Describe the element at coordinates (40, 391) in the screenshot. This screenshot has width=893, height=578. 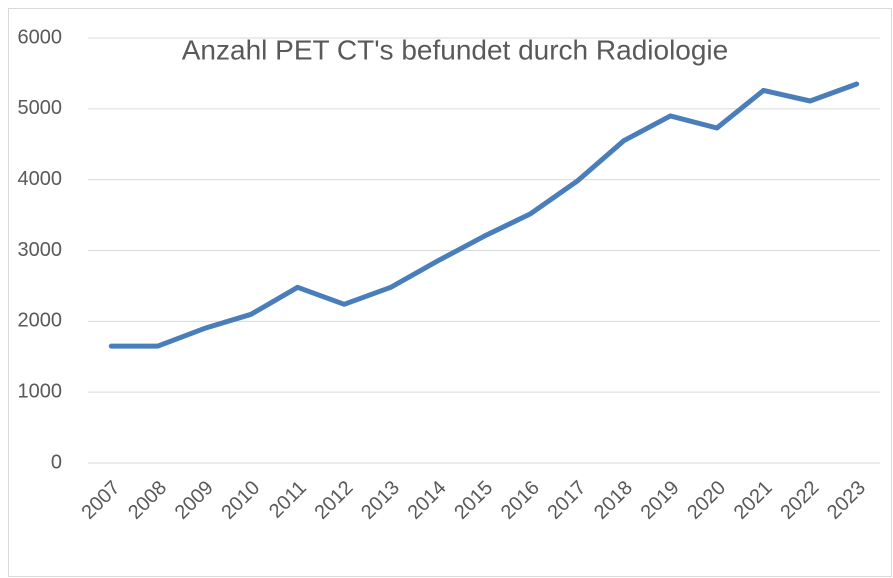
I see `y-tick-label: 1000` at that location.